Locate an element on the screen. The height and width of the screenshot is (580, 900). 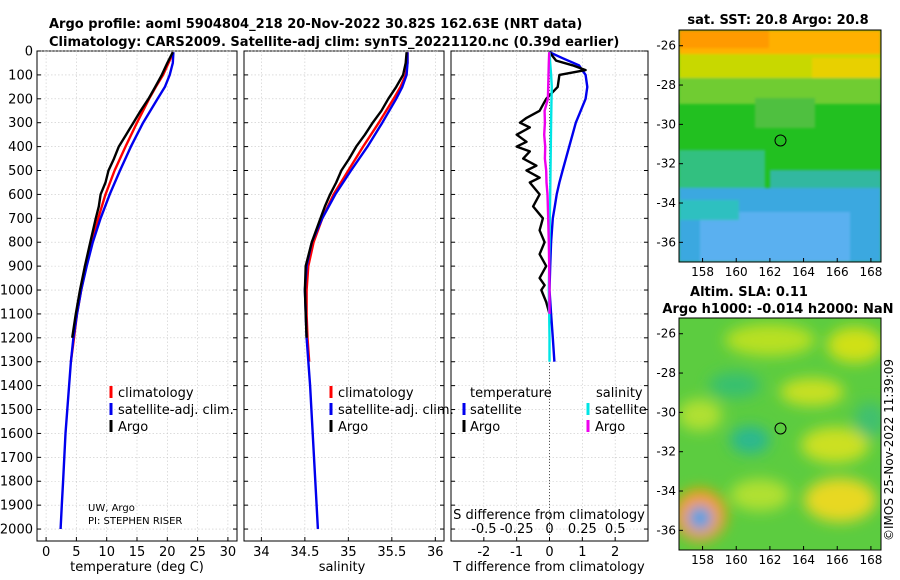
s-tick-label: 0.25 is located at coordinates (582, 529).